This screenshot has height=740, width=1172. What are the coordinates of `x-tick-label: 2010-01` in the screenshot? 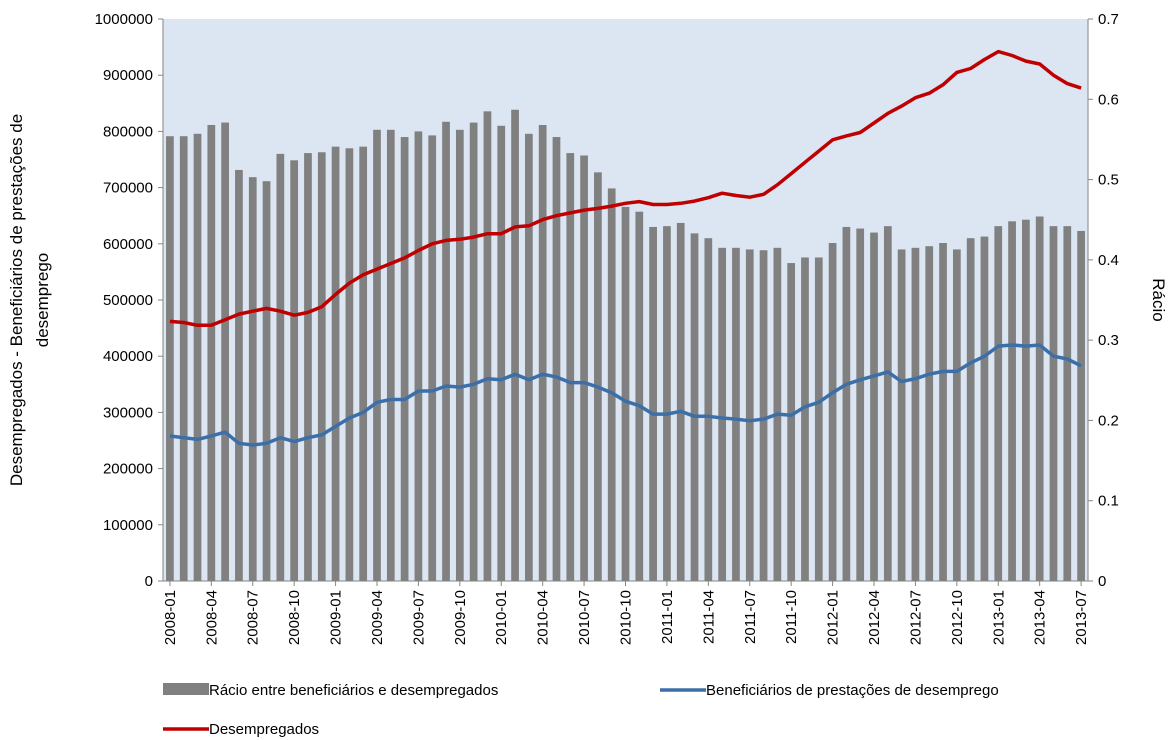 It's located at (501, 617).